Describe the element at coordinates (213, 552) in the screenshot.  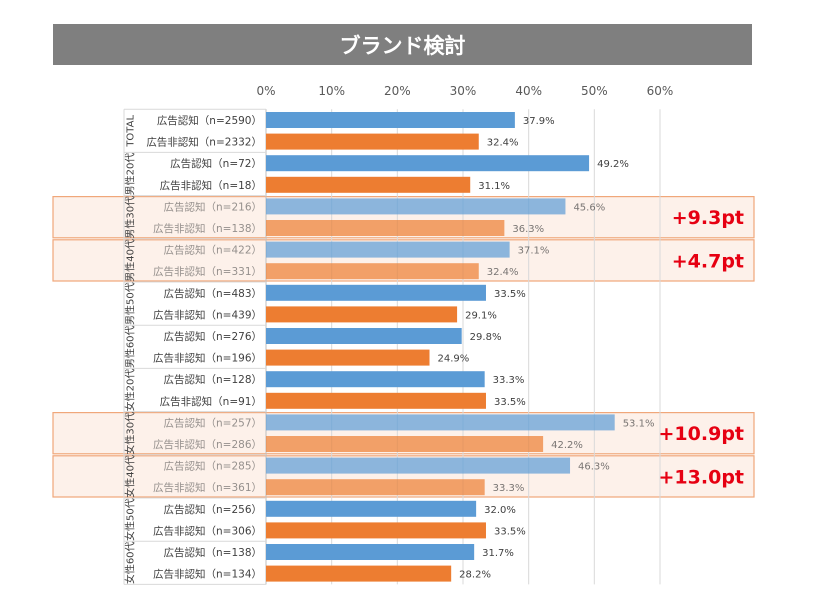
I see `row-label: 広告認知（n=138）` at that location.